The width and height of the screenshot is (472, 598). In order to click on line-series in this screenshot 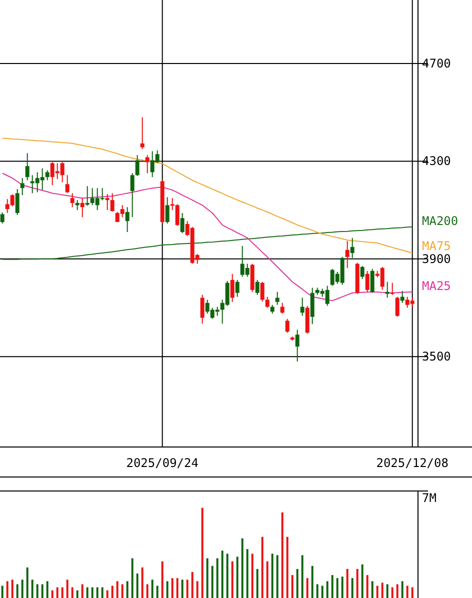, I will do `click(207, 243)`.